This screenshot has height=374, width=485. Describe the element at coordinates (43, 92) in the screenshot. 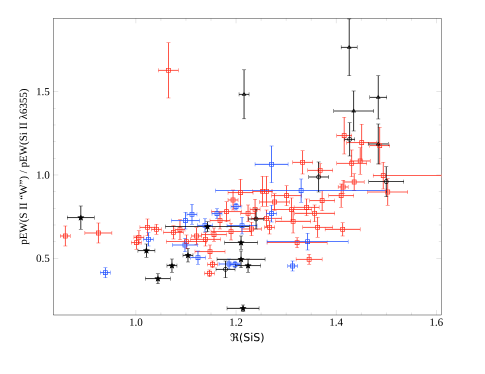

I see `y-tick-label: 1.5` at that location.